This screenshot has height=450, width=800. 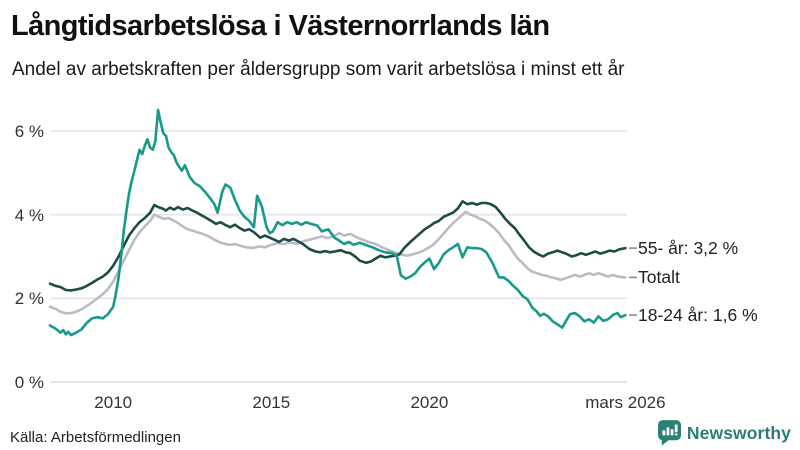 What do you see at coordinates (29, 382) in the screenshot?
I see `y-tick-label-0: 0 %` at bounding box center [29, 382].